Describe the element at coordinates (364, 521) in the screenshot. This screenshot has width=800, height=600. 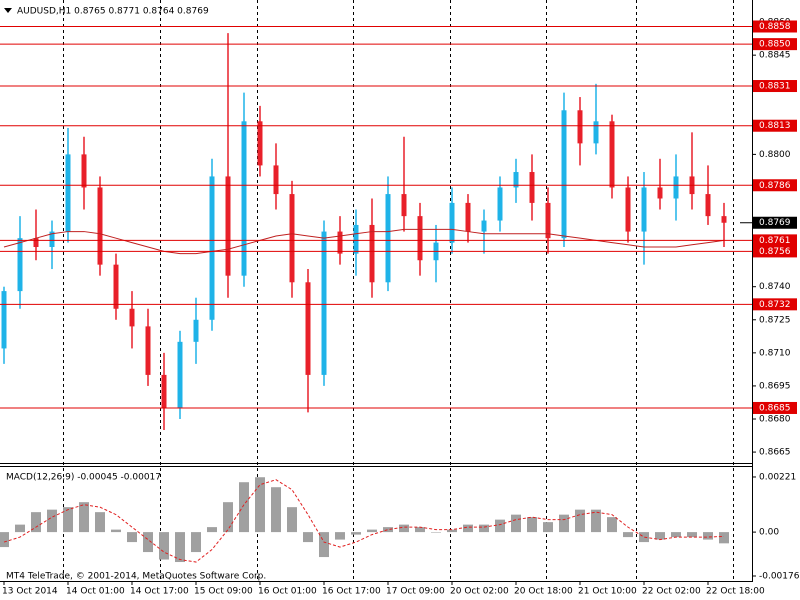
I see `macd-signal` at that location.